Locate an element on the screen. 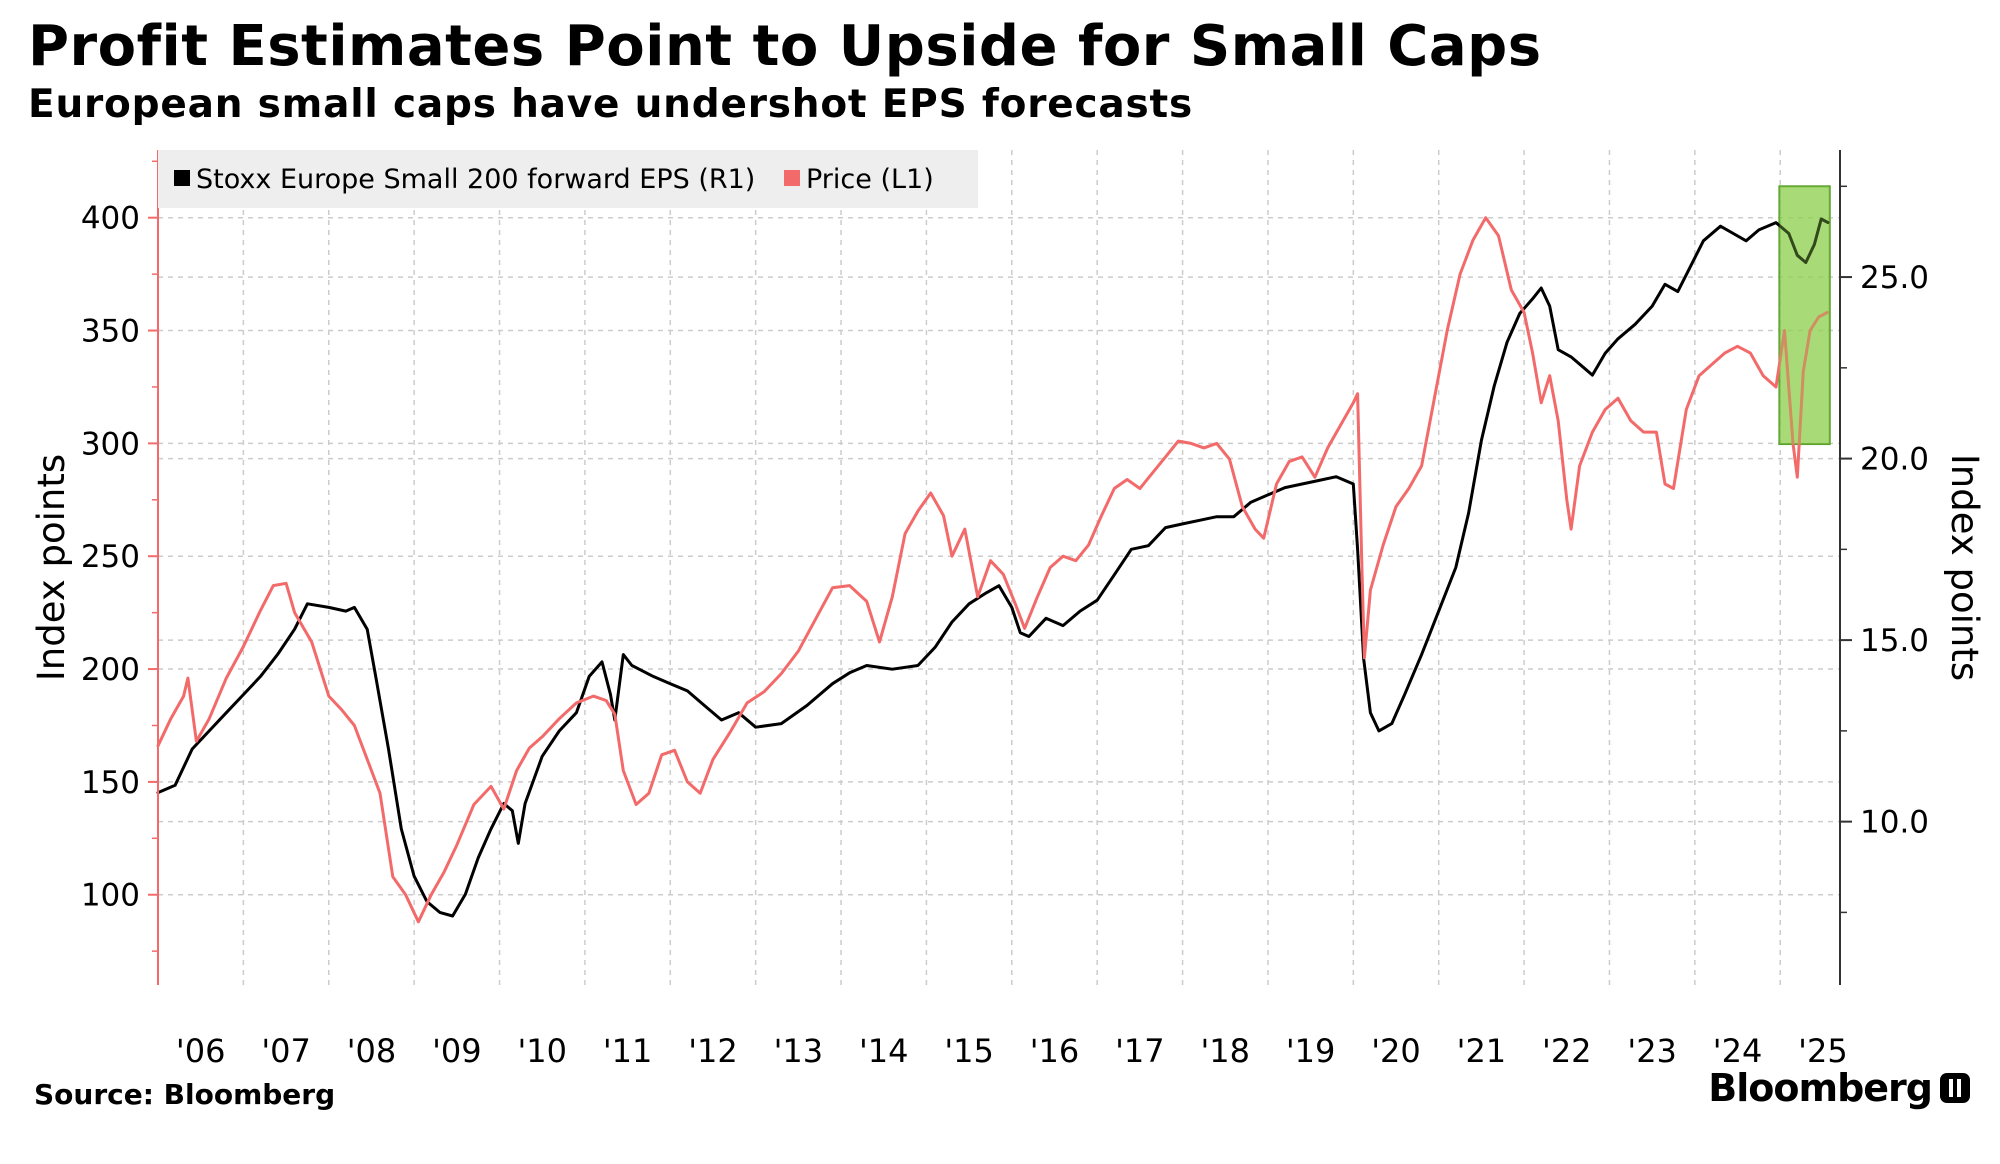  right-tick-label: 20.0 is located at coordinates (1894, 460).